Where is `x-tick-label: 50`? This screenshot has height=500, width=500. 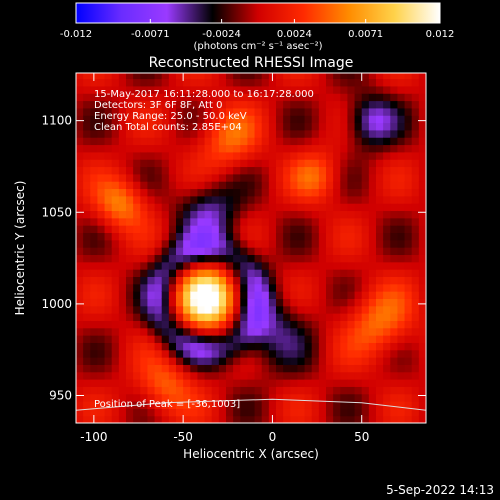 x-tick-label: 50 is located at coordinates (361, 437).